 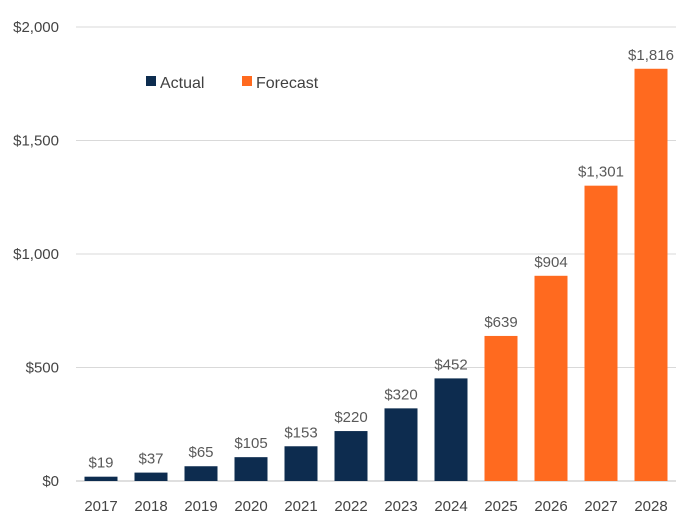 What do you see at coordinates (350, 506) in the screenshot?
I see `x-tick-label-2022: 2022` at bounding box center [350, 506].